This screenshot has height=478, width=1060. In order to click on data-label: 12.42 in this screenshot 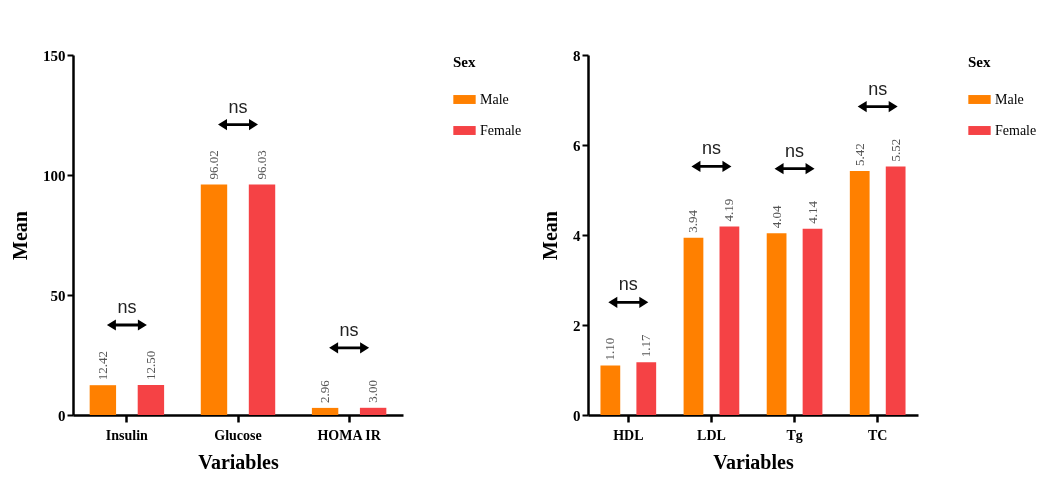, I will do `click(102, 365)`.